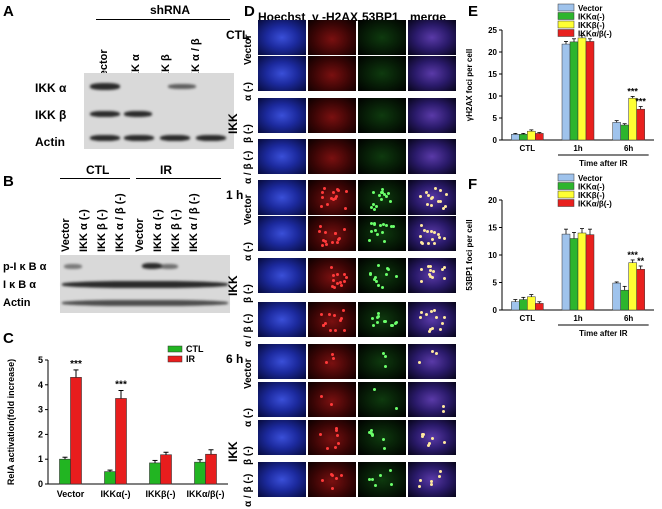 The width and height of the screenshot is (662, 509). What do you see at coordinates (145, 284) in the screenshot?
I see `blot-b` at bounding box center [145, 284].